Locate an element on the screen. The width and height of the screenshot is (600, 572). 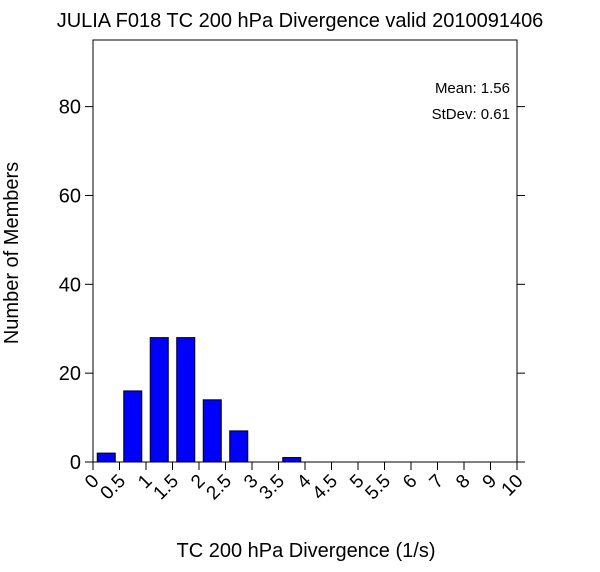
stdev-annotation: StDev: 0.61 is located at coordinates (471, 114).